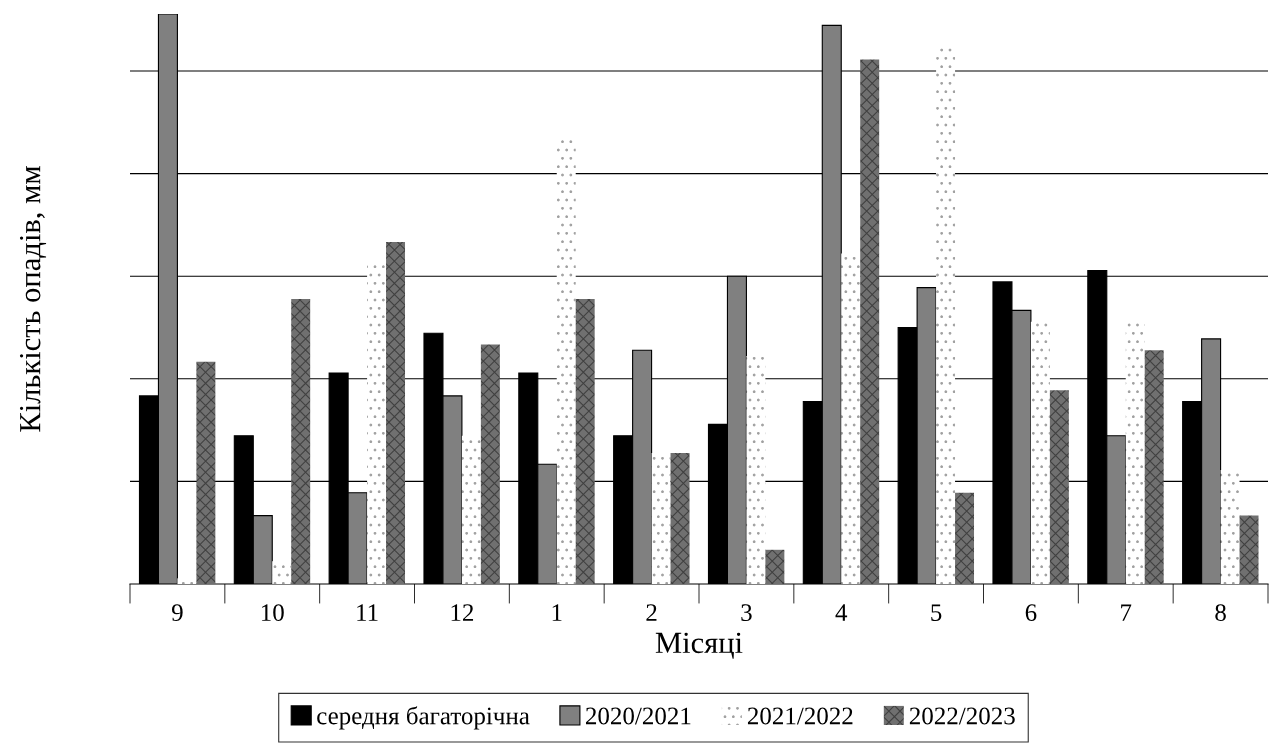  I want to click on legend-label: 2021/2022, so click(800, 716).